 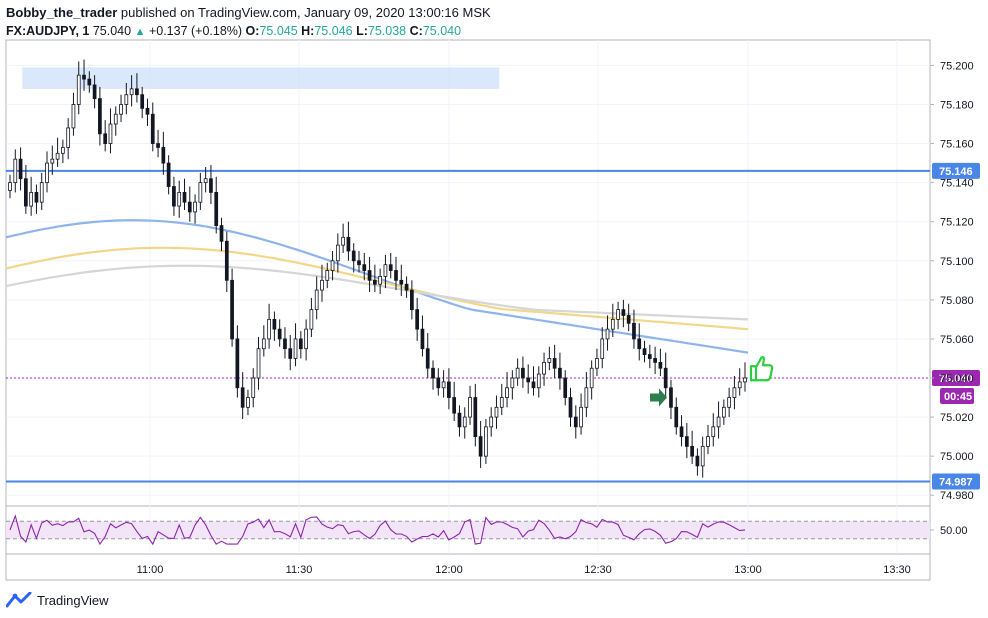 What do you see at coordinates (19, 600) in the screenshot?
I see `tradingview-logo-icon` at bounding box center [19, 600].